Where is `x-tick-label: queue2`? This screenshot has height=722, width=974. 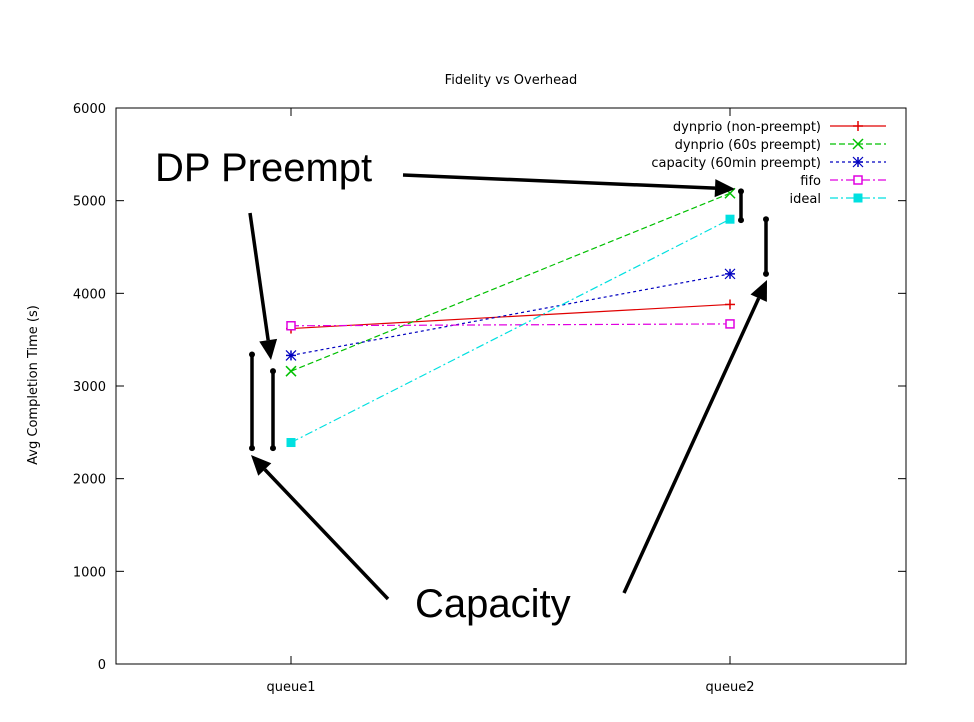 x-tick-label: queue2 is located at coordinates (730, 687).